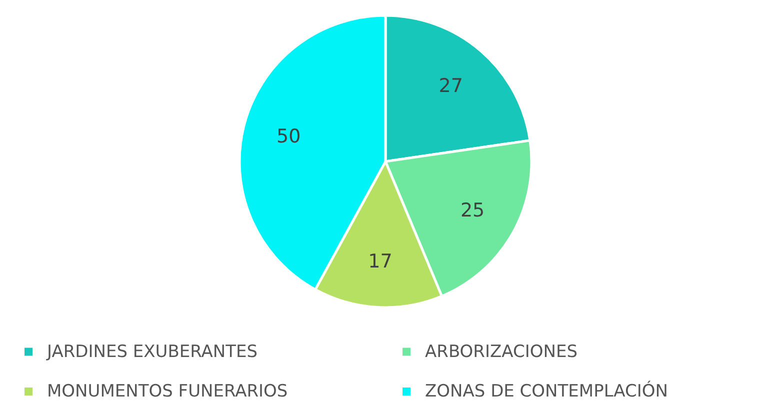 The image size is (771, 414). What do you see at coordinates (450, 85) in the screenshot?
I see `data-label: 27` at bounding box center [450, 85].